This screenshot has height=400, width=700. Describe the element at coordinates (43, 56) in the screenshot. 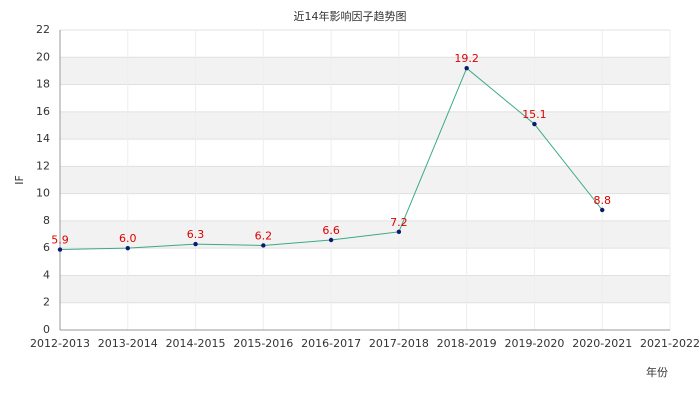

I see `y-tick-label: 20` at that location.